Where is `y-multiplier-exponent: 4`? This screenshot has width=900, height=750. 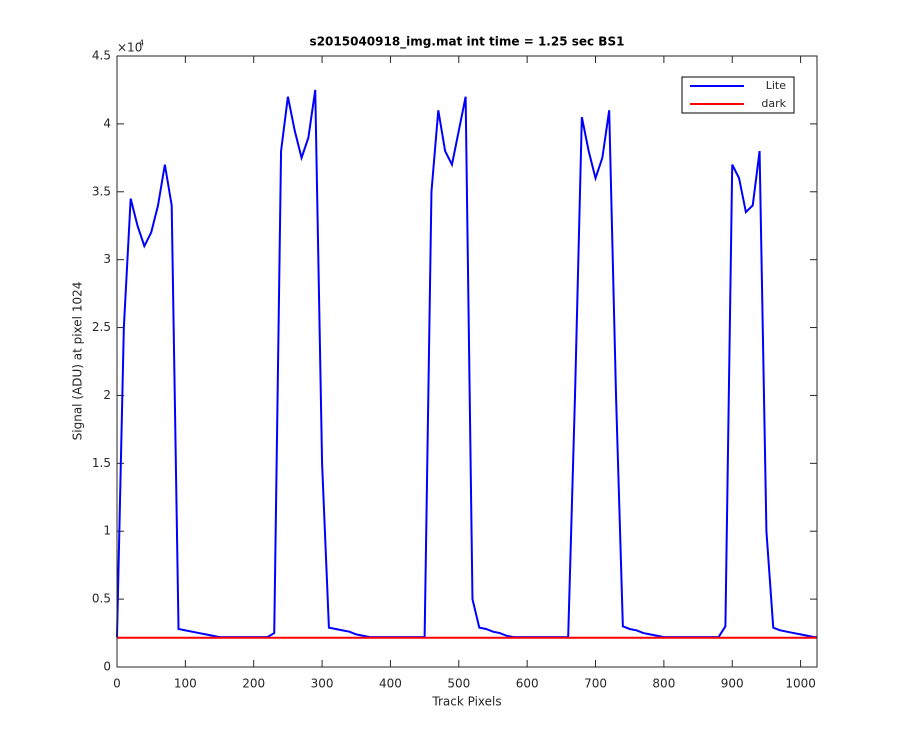
y-multiplier-exponent: 4 is located at coordinates (141, 43).